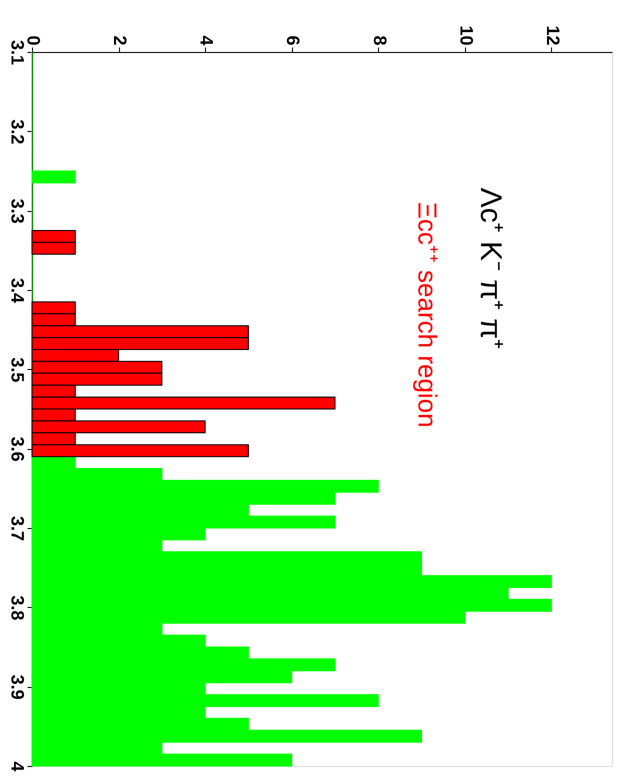  I want to click on y-tick-label: 3.4, so click(18, 291).